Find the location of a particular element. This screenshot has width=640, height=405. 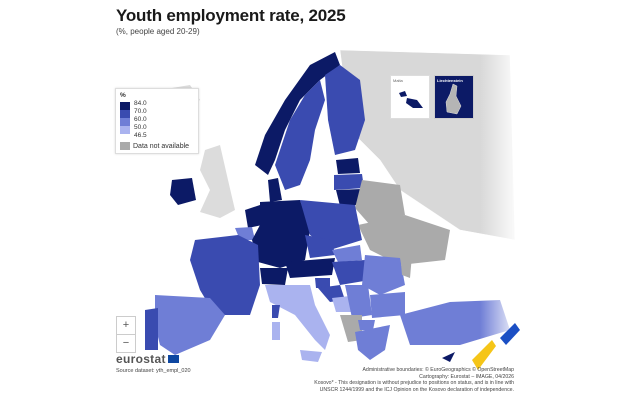

region-norway is located at coordinates (297, 113).